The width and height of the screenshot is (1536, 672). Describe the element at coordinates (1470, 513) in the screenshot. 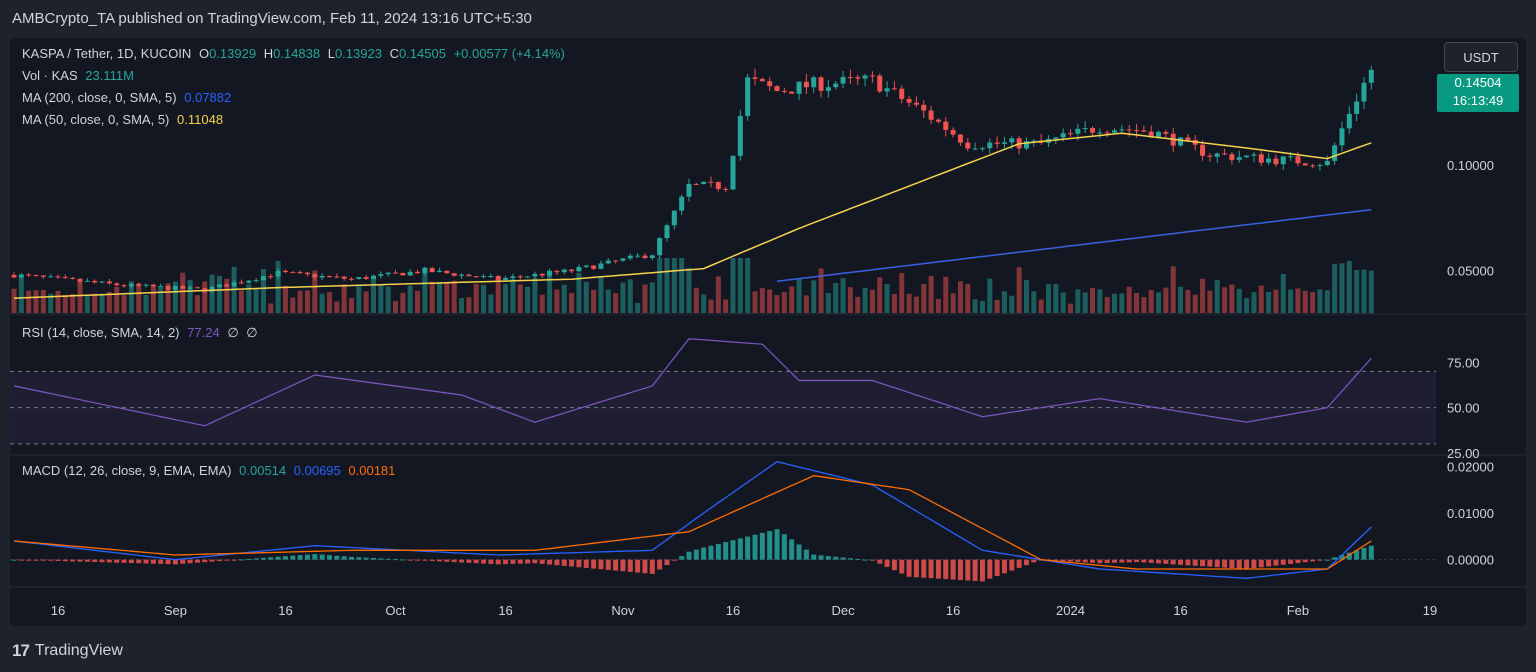

I see `macd-axis-label: 0.01000` at that location.